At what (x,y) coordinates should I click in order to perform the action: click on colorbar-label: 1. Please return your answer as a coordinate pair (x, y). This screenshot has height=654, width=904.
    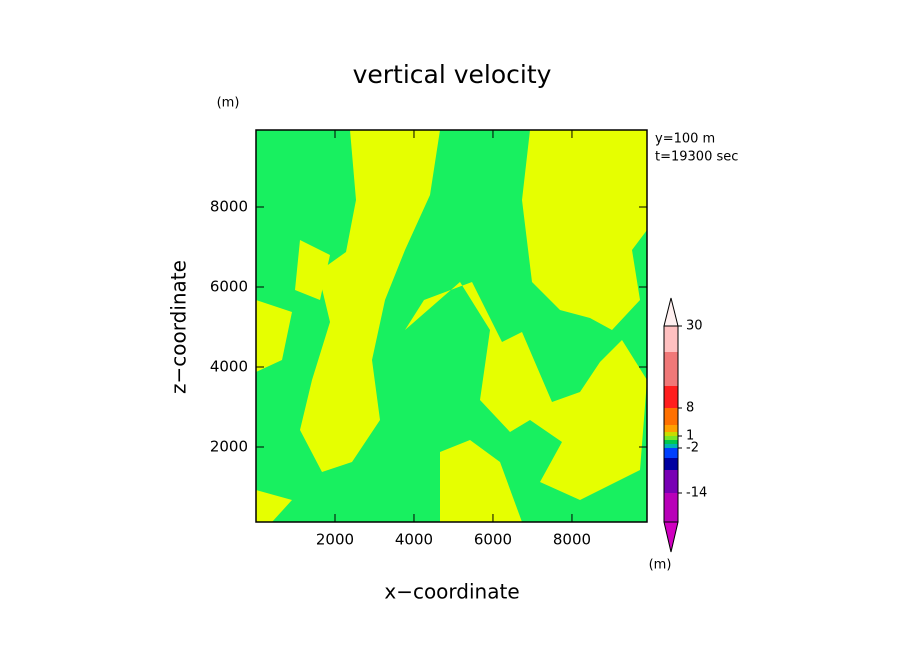
    Looking at the image, I should click on (690, 436).